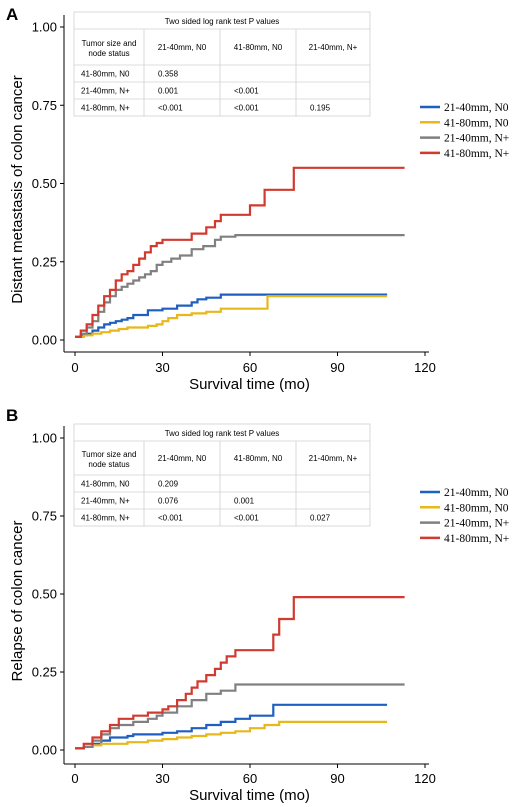 The width and height of the screenshot is (513, 807). I want to click on table-pvalue-cell: 0.027, so click(320, 518).